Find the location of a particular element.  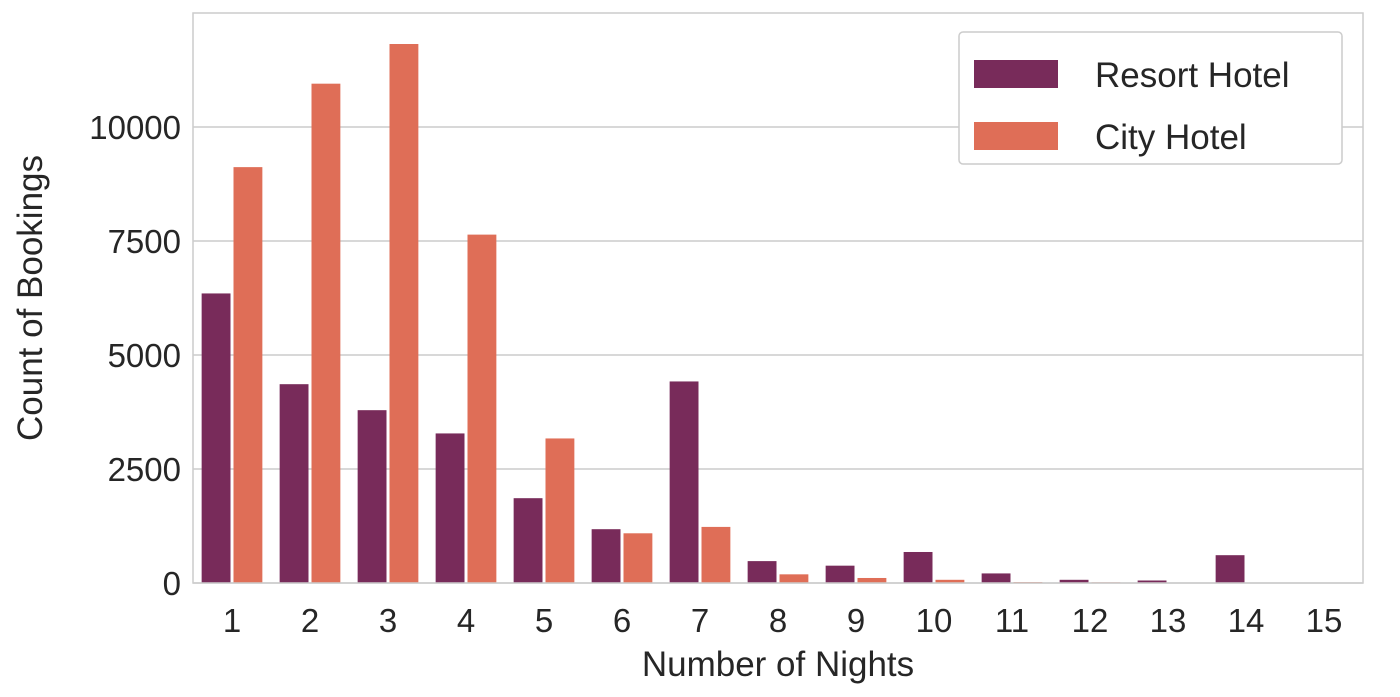

x-tick-label: 6 is located at coordinates (622, 620).